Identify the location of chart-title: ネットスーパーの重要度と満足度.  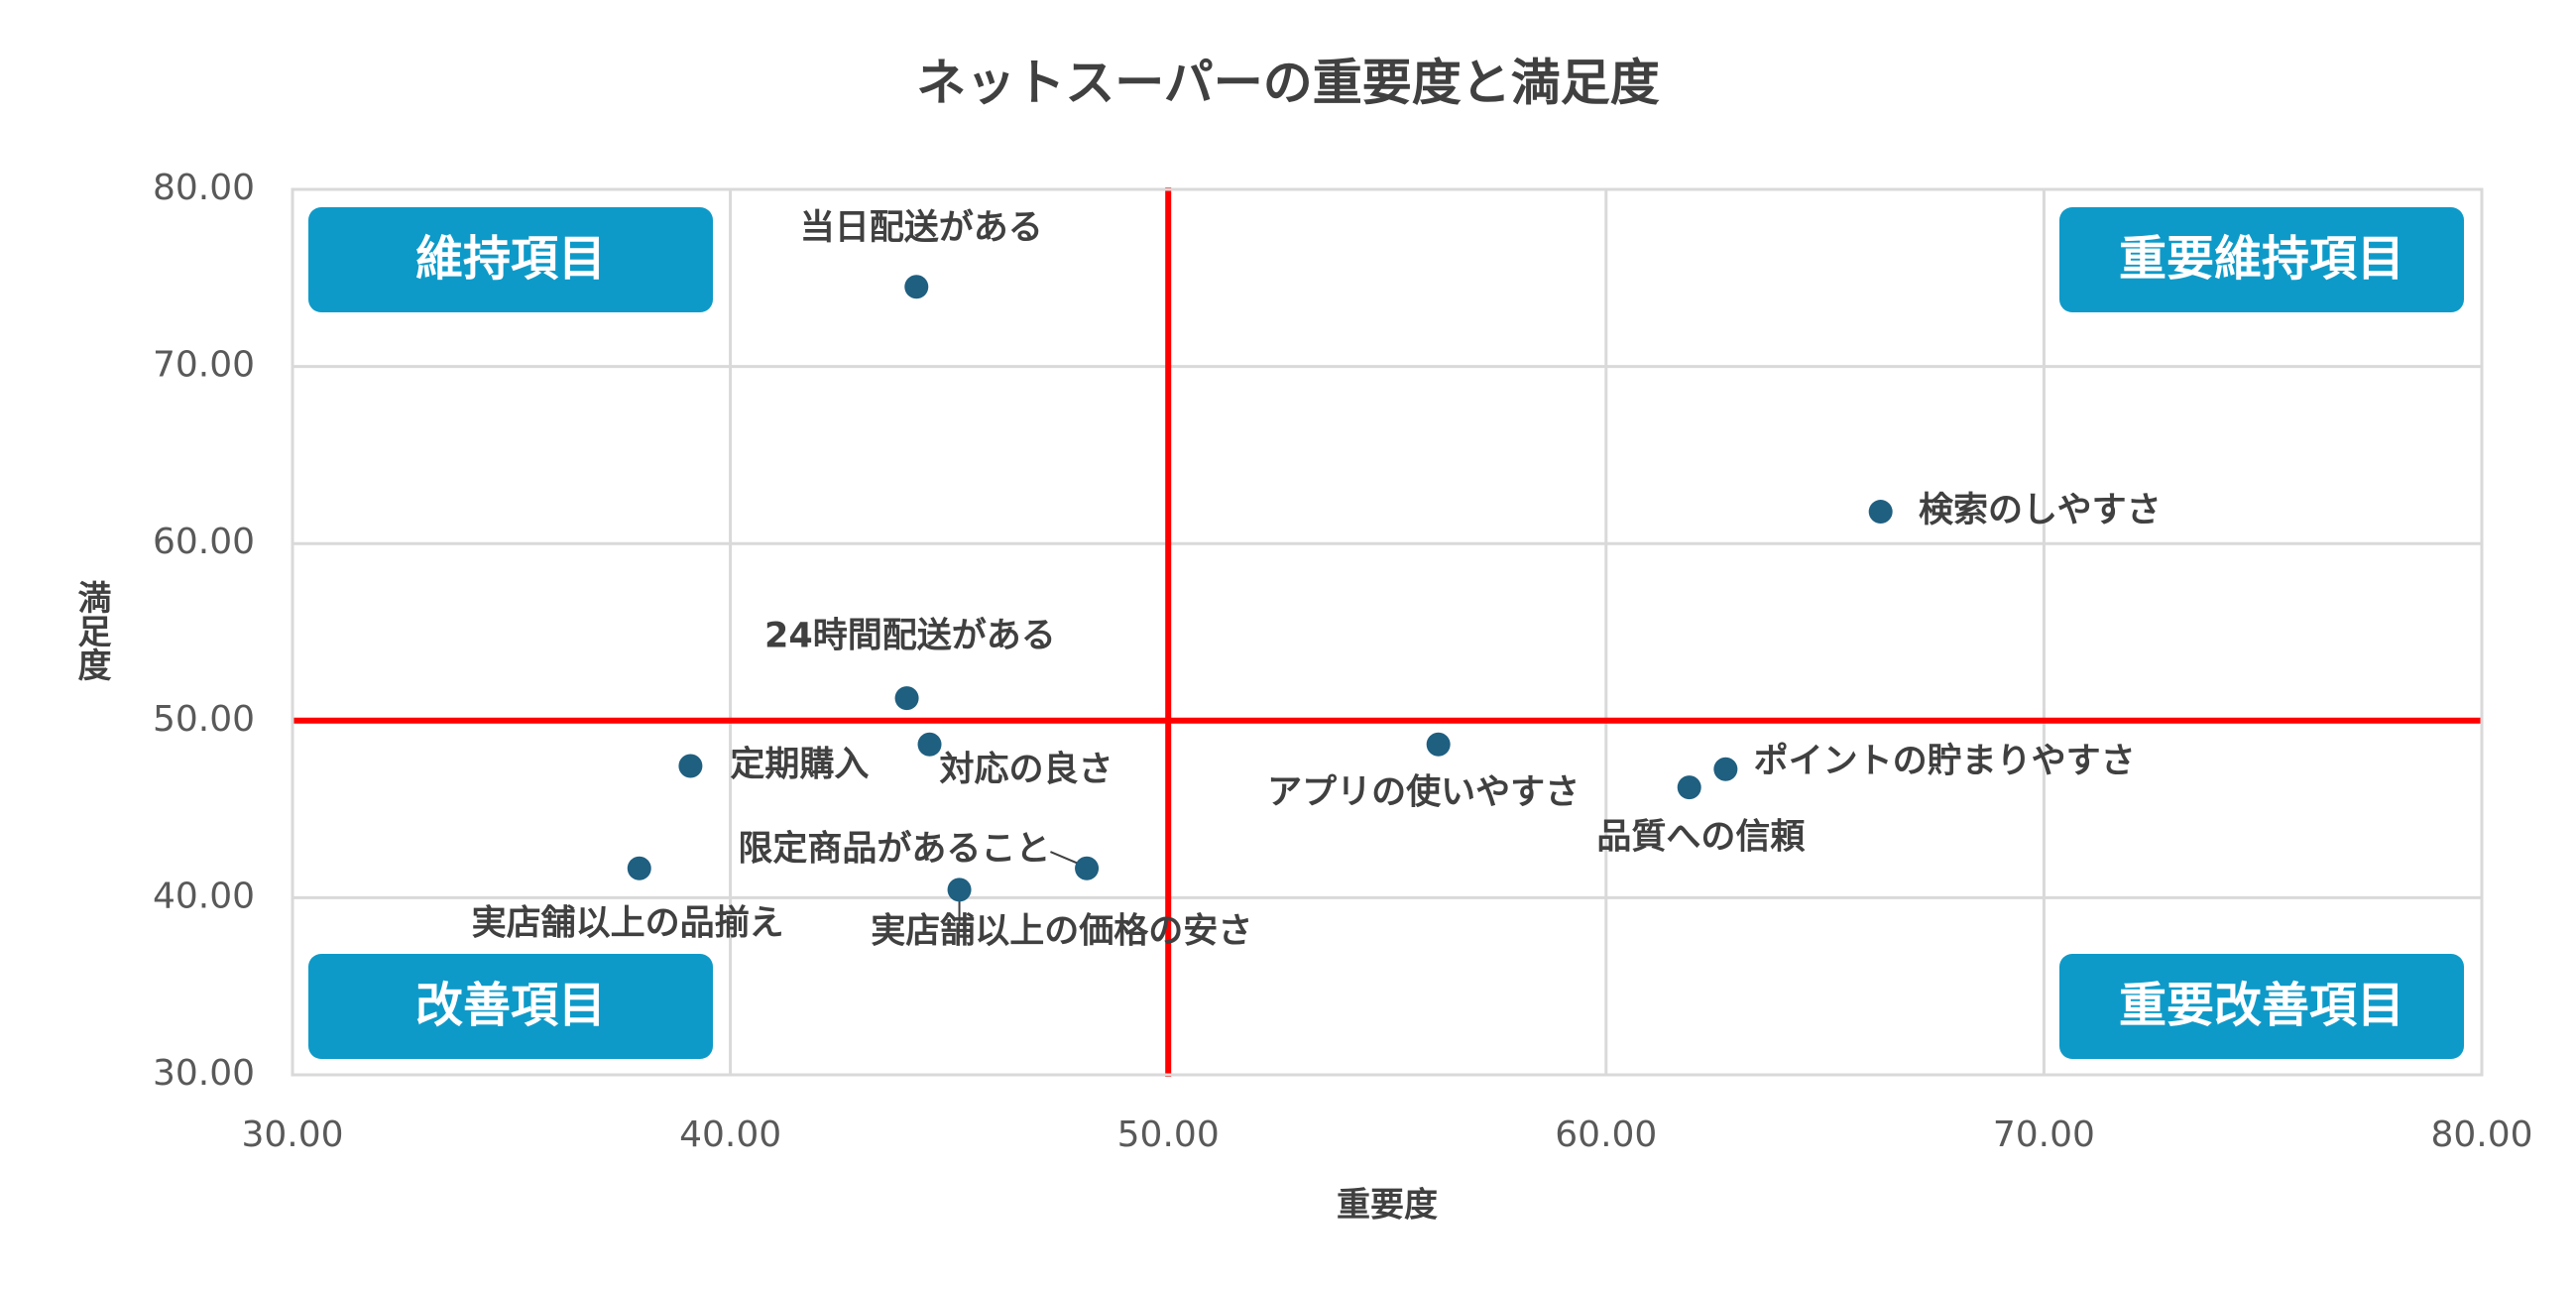
(1288, 83).